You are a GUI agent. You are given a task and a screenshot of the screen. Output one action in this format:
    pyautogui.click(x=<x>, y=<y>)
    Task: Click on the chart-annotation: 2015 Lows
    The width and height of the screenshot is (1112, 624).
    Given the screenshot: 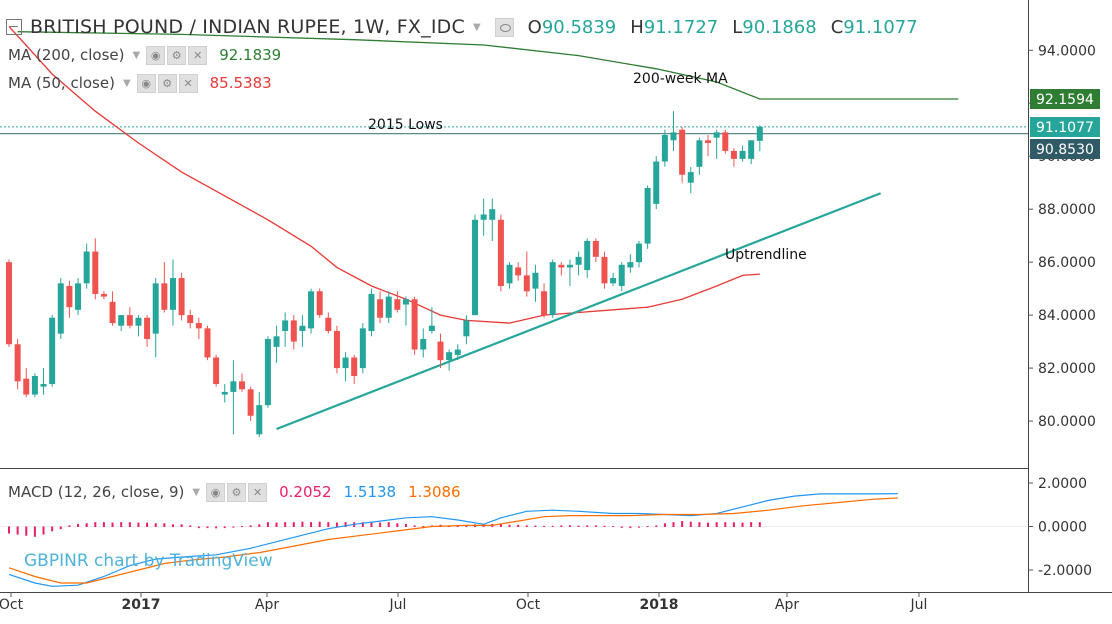 What is the action you would take?
    pyautogui.click(x=405, y=125)
    